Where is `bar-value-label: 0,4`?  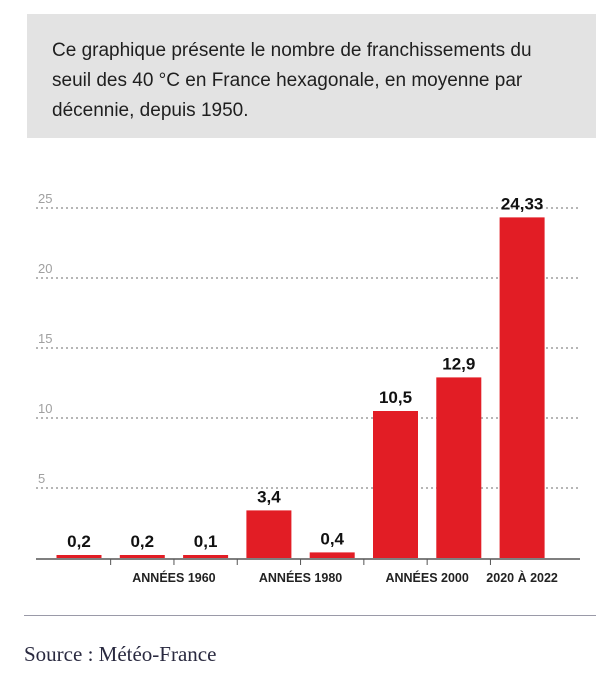
bar-value-label: 0,4 is located at coordinates (332, 538).